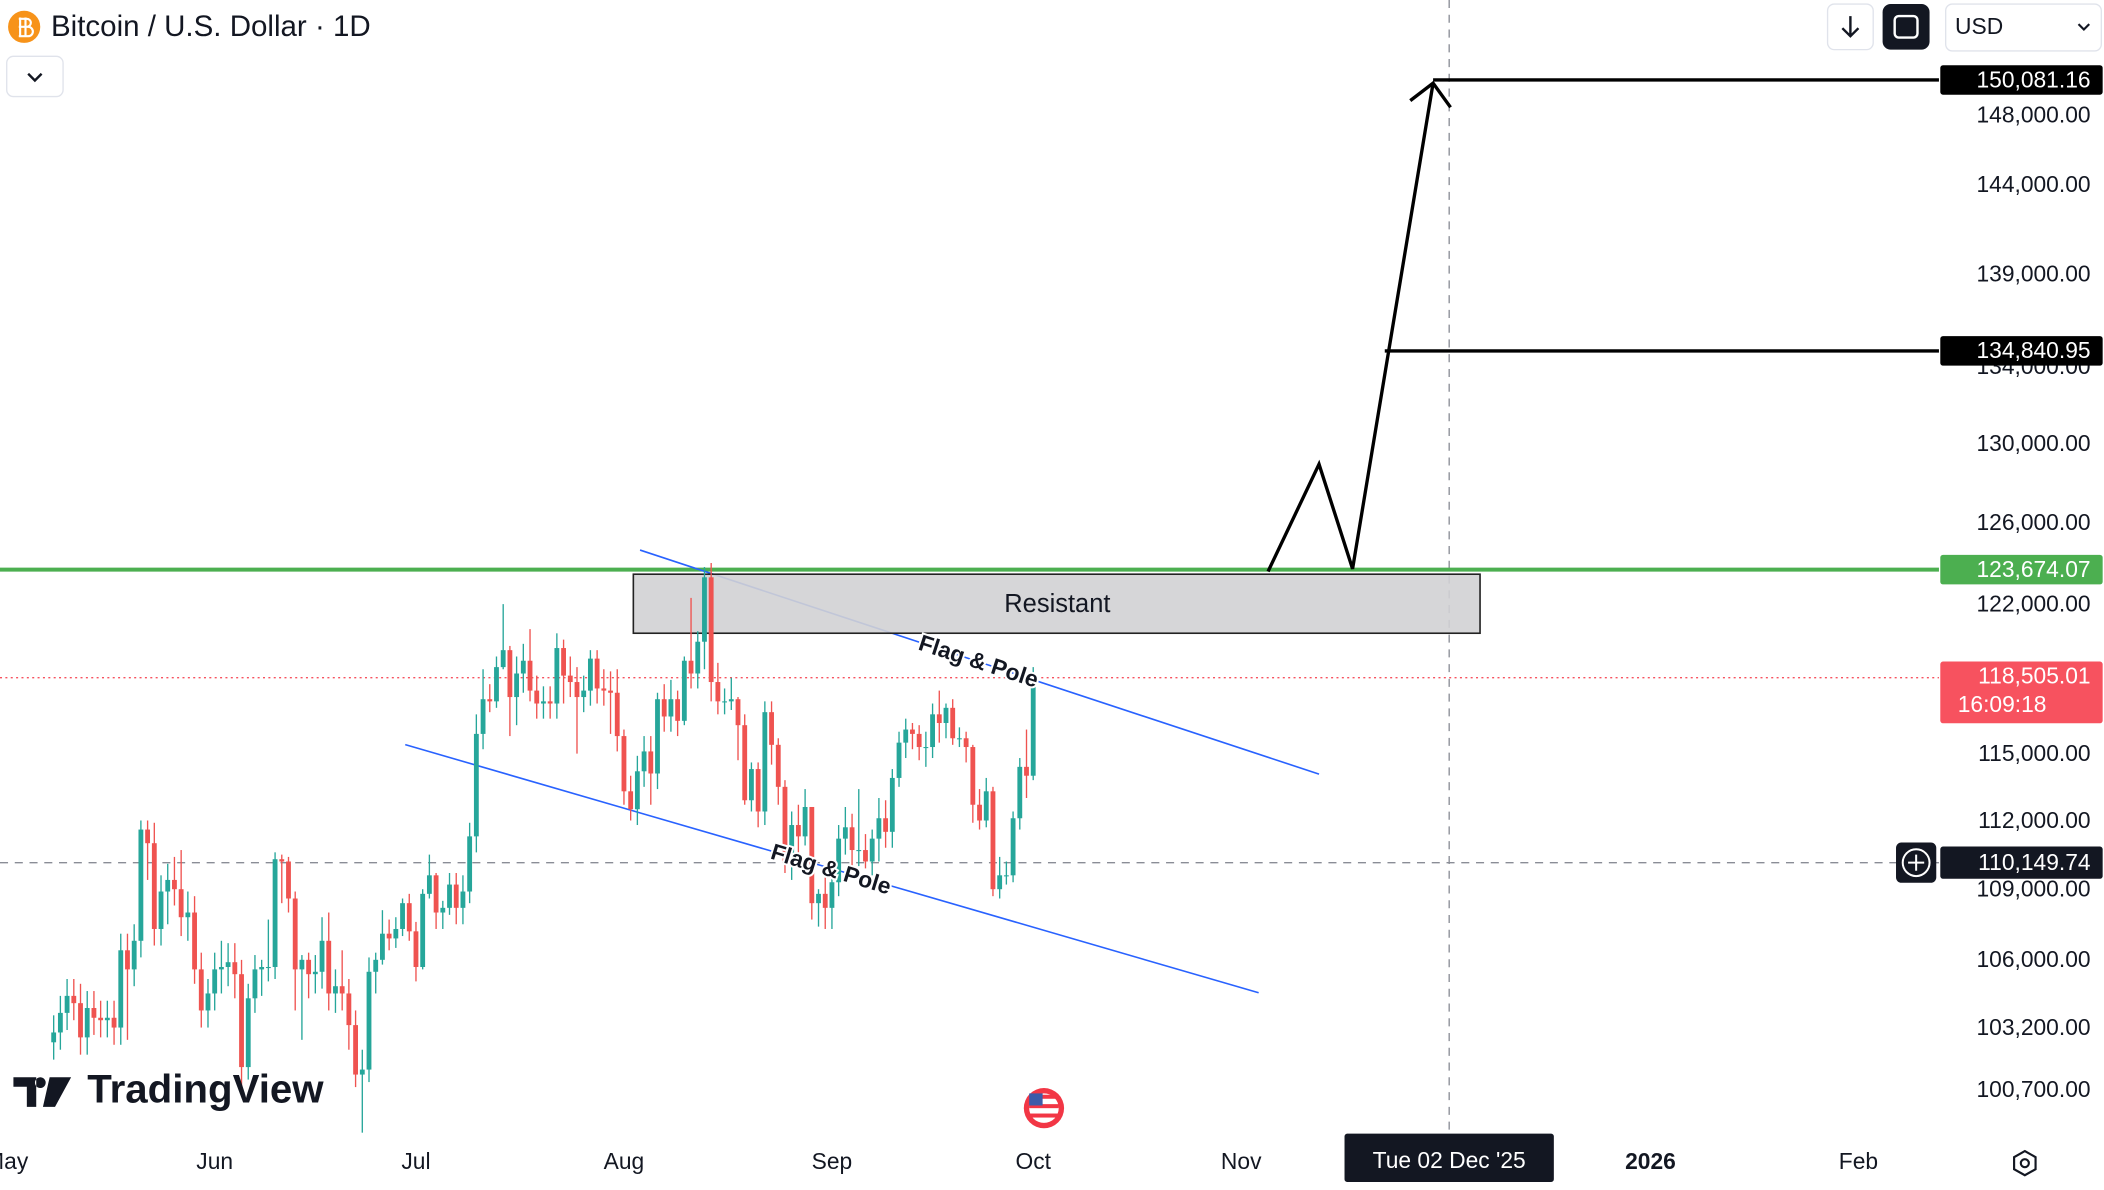 The image size is (2104, 1190). What do you see at coordinates (2083, 27) in the screenshot?
I see `chevron` at bounding box center [2083, 27].